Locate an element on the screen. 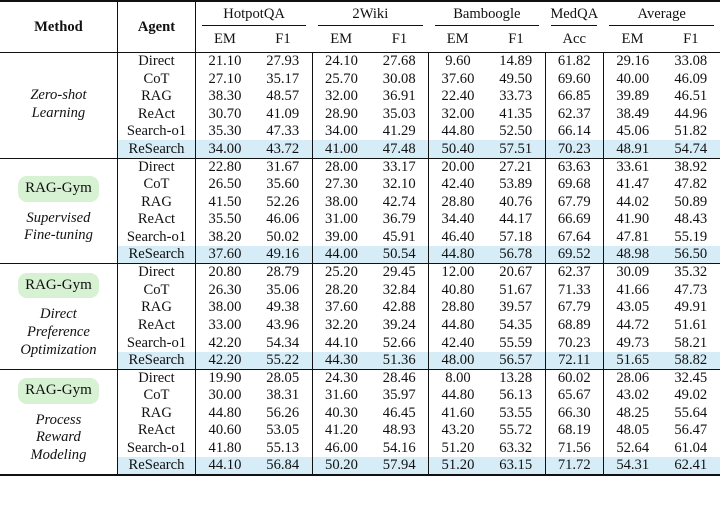 The image size is (720, 518). value-cell: 56.13 is located at coordinates (516, 395).